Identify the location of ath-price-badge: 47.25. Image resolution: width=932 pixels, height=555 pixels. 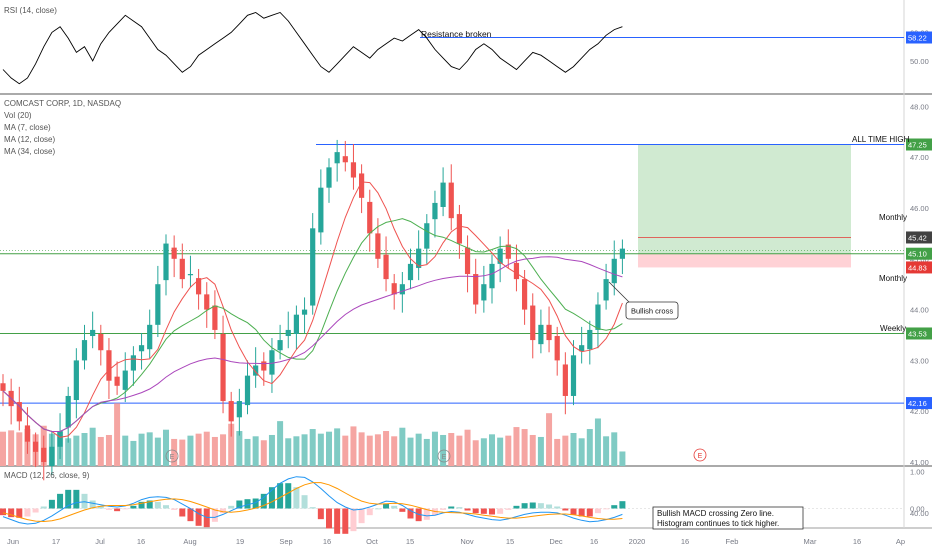
(919, 144).